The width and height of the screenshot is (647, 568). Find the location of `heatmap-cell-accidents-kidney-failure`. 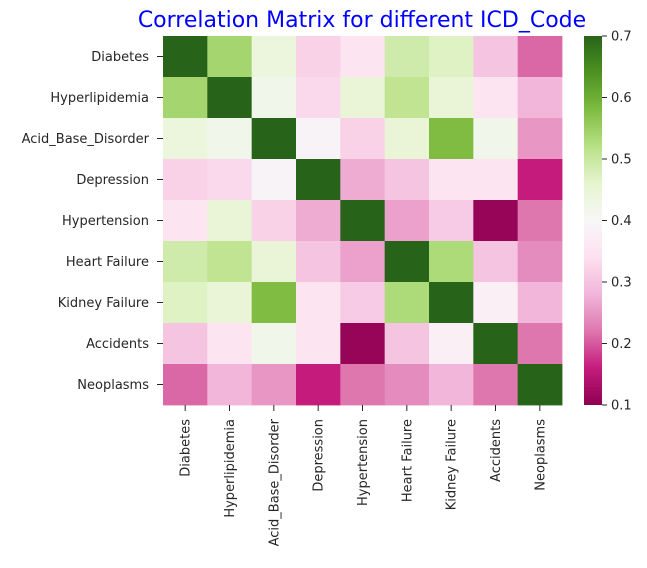

heatmap-cell-accidents-kidney-failure is located at coordinates (451, 344).